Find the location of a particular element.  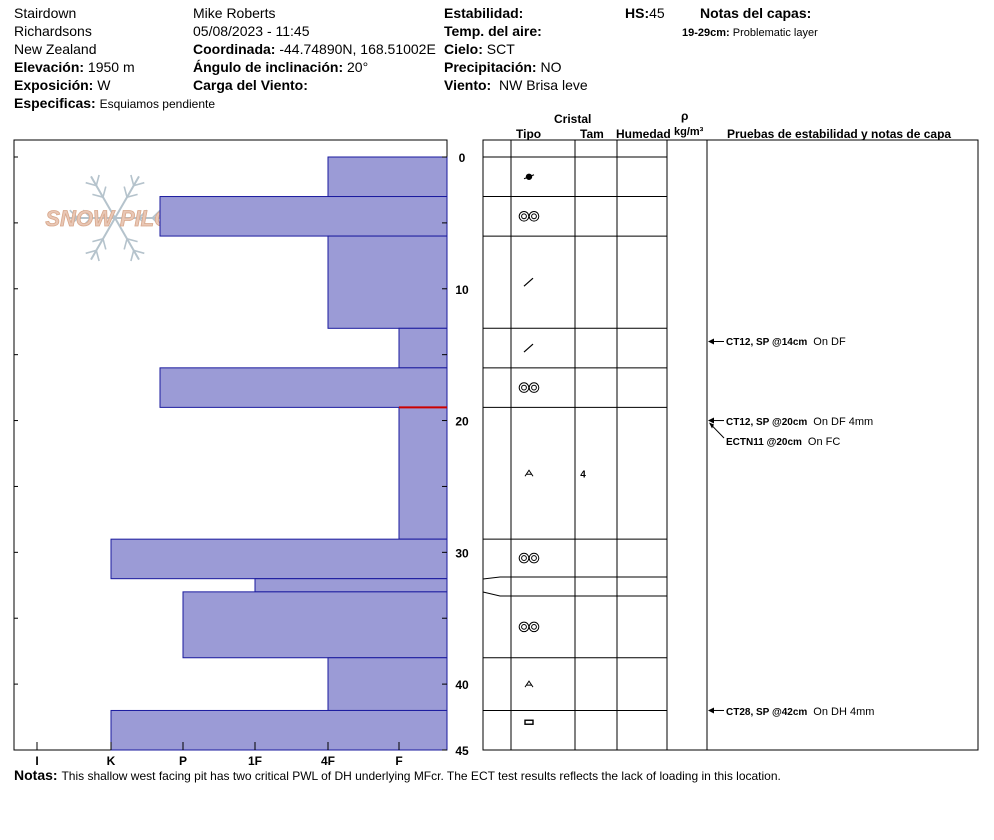

stability-test: ECTN11 @20cm On FC is located at coordinates (783, 442).